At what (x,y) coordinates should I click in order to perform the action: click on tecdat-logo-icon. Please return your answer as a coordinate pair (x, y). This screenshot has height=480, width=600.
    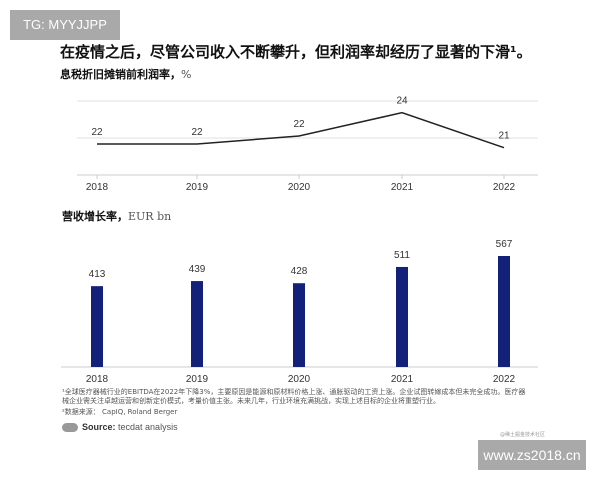
    Looking at the image, I should click on (70, 428).